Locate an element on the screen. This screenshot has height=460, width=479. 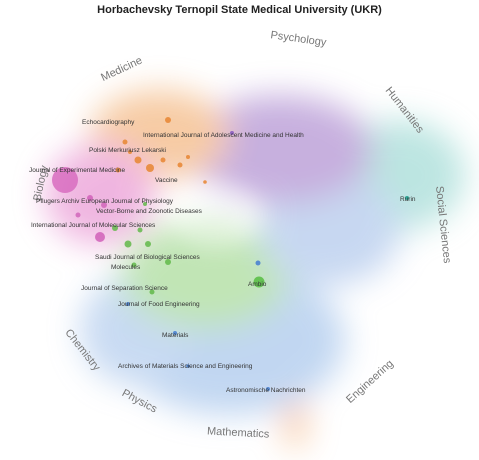
bubble-teal is located at coordinates (407, 198).